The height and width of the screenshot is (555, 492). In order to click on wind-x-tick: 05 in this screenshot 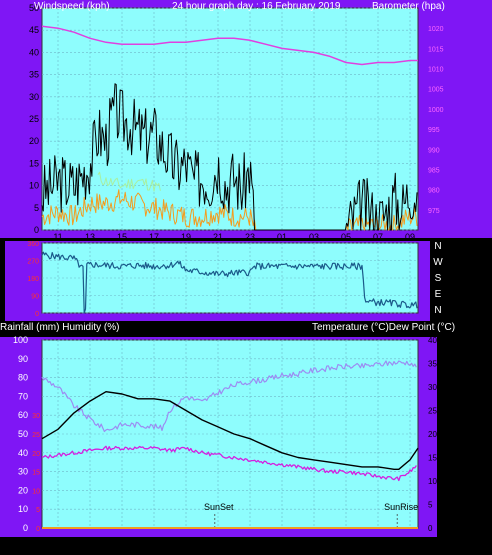, I will do `click(346, 237)`.